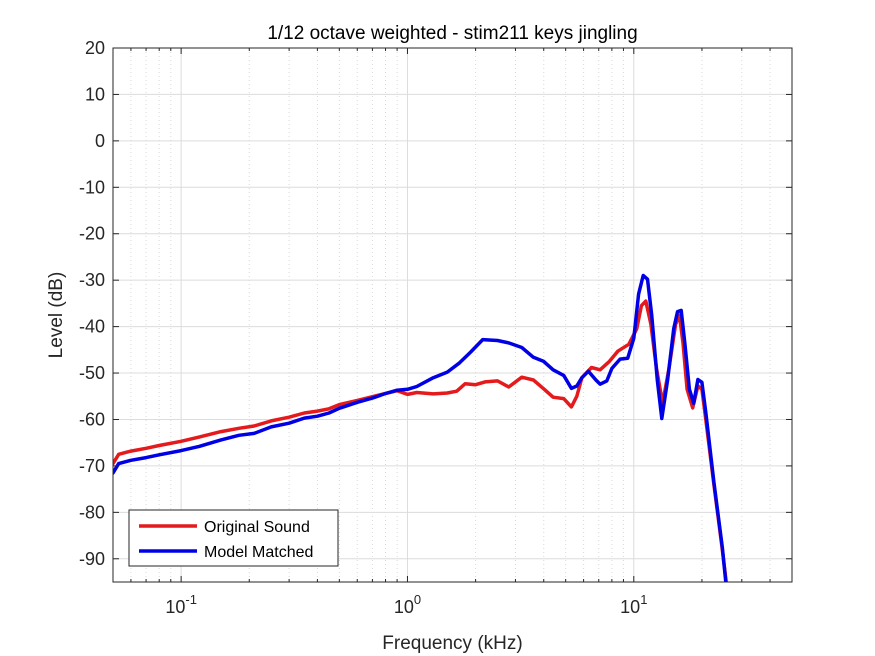 The image size is (875, 656). Describe the element at coordinates (92, 419) in the screenshot. I see `y-tick-label: -60` at that location.